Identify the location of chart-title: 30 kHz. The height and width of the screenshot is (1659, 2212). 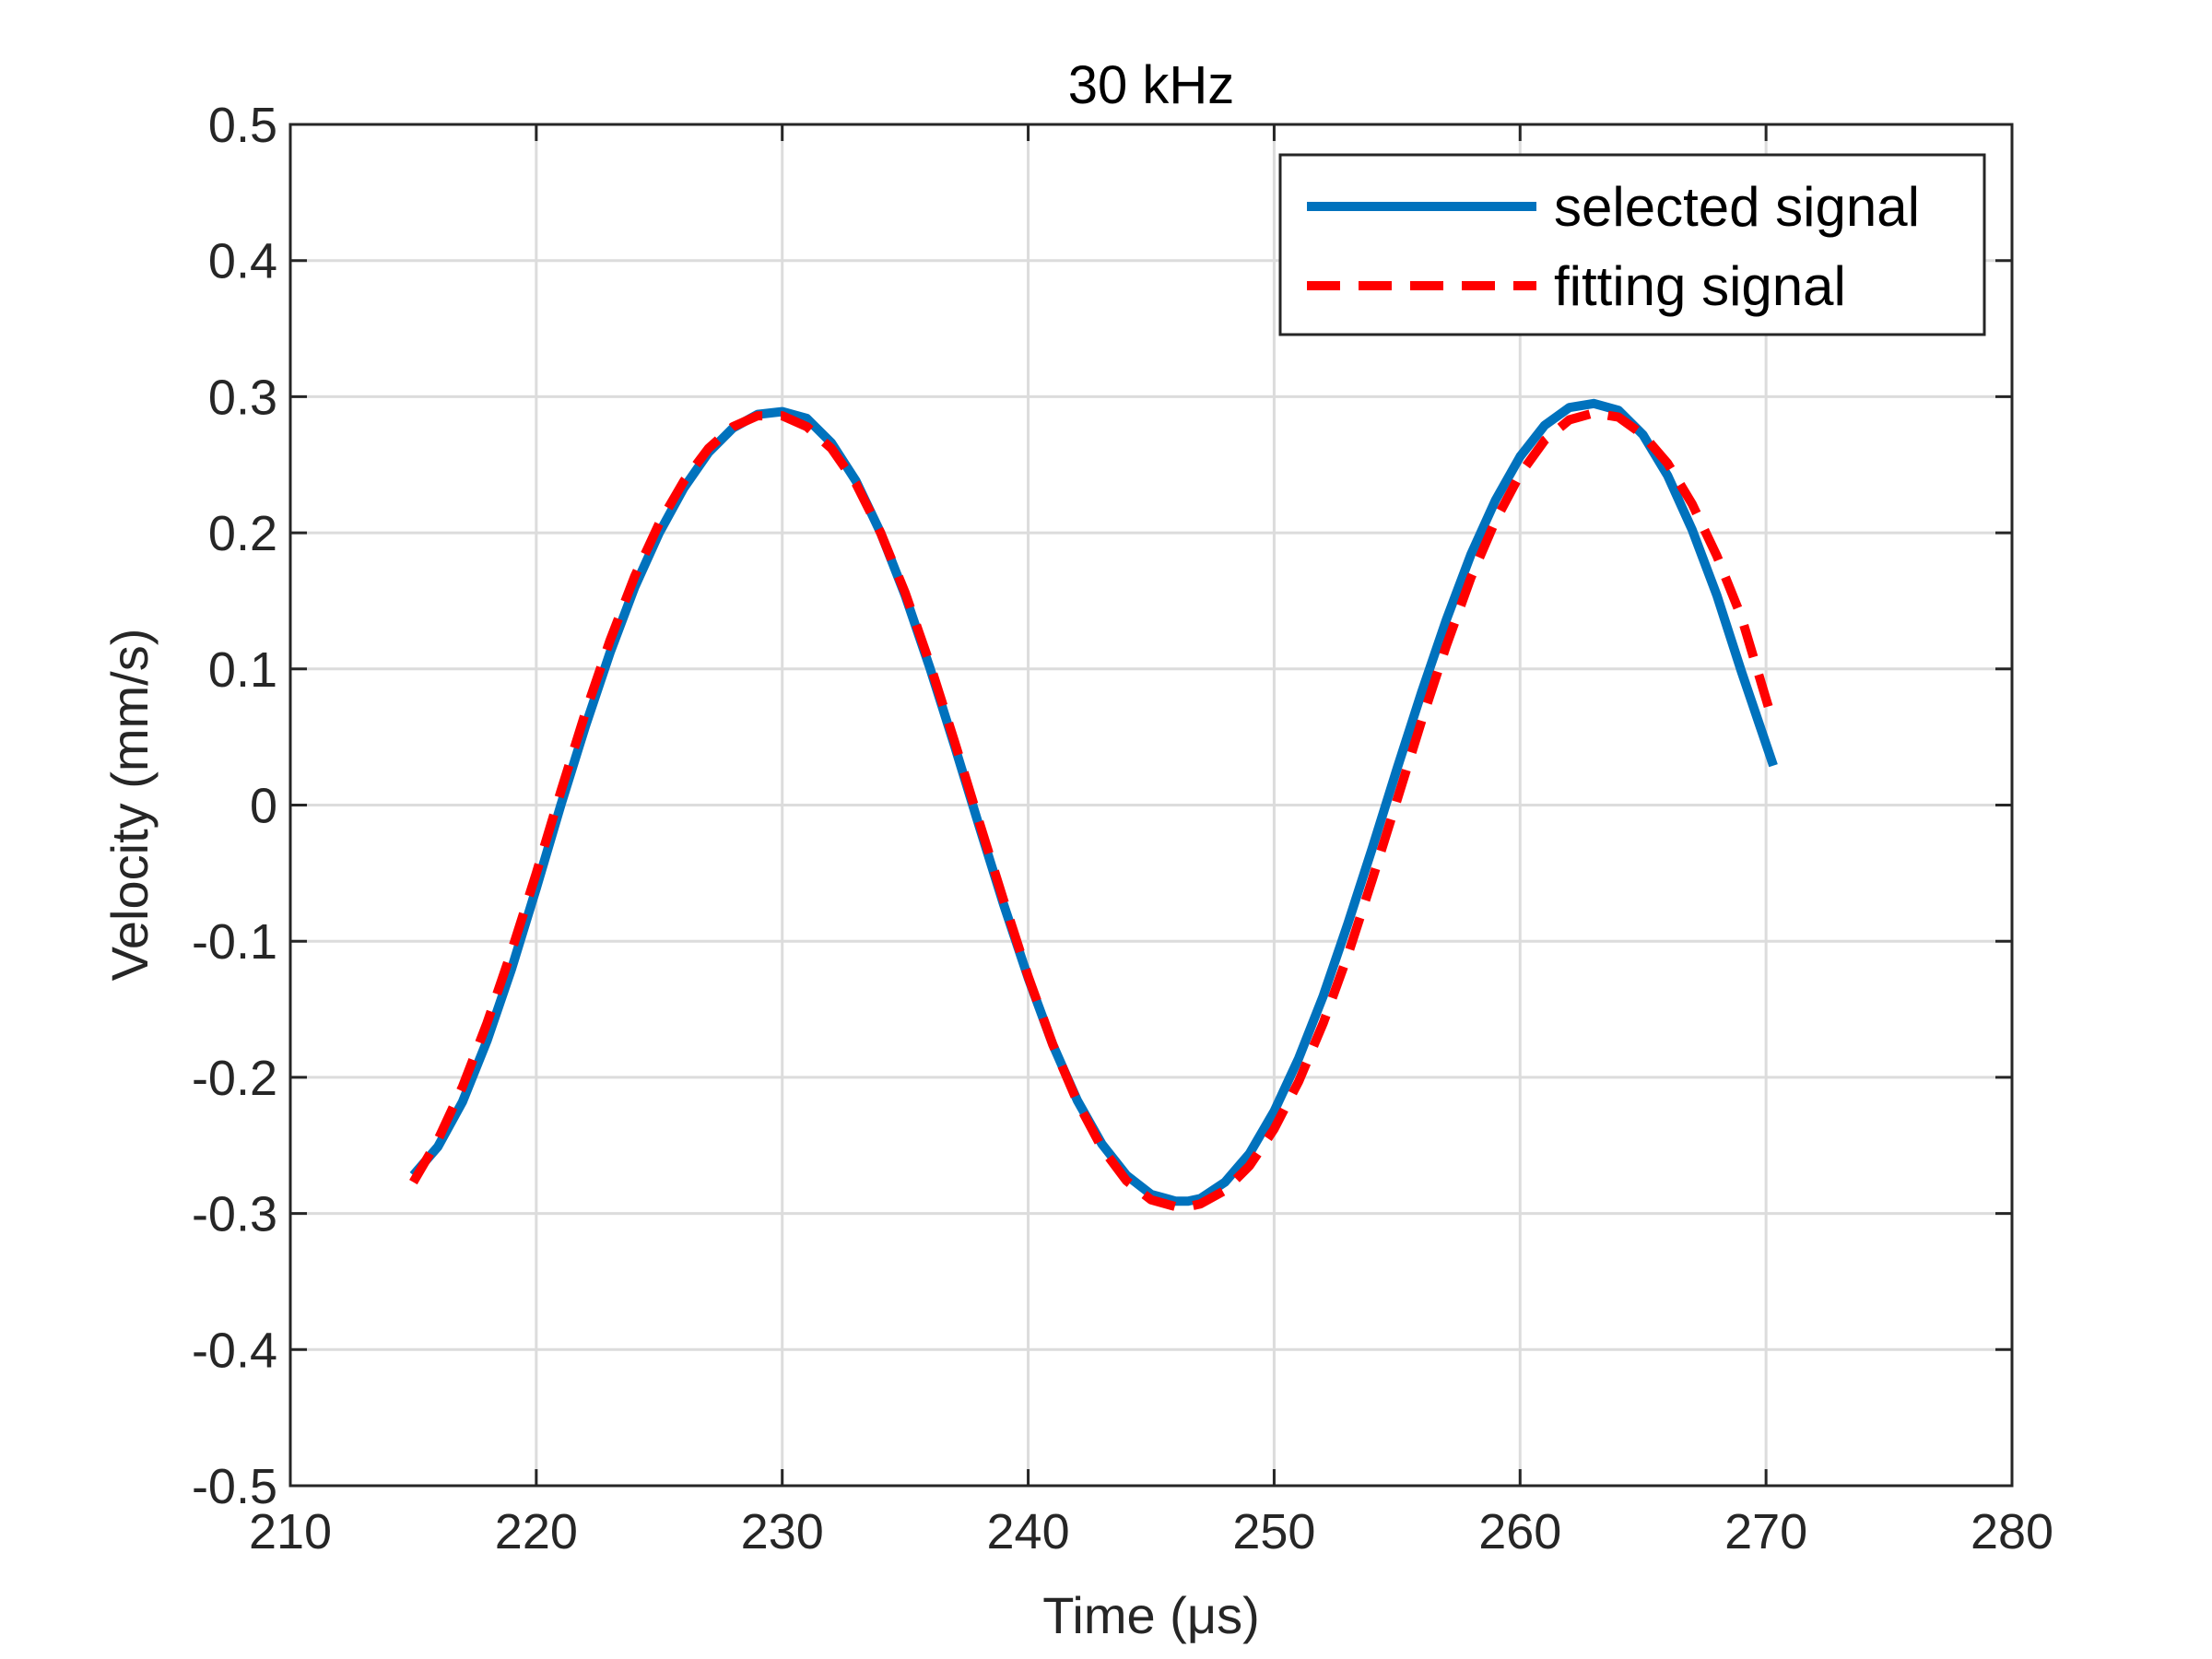
(1151, 85).